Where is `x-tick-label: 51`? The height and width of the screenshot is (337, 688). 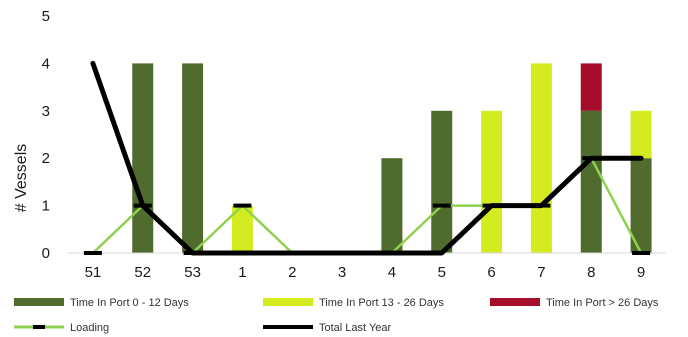 x-tick-label: 51 is located at coordinates (93, 272).